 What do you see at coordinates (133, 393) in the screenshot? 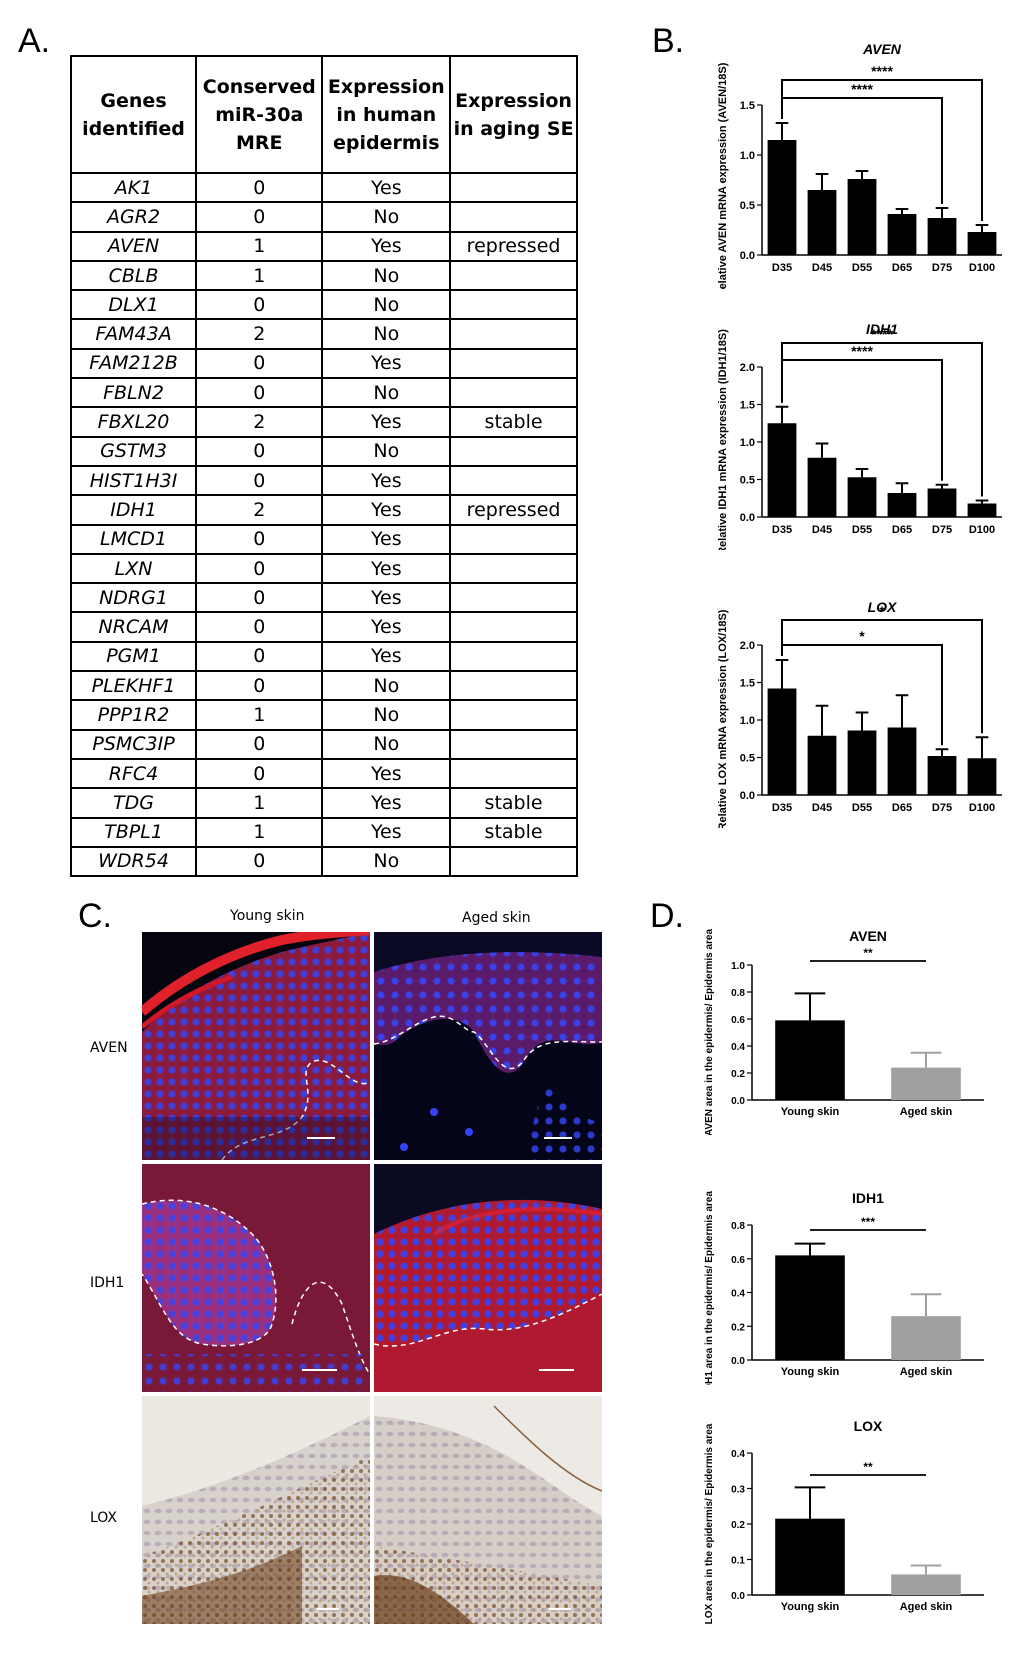
I see `gene-cell: FBLN2` at bounding box center [133, 393].